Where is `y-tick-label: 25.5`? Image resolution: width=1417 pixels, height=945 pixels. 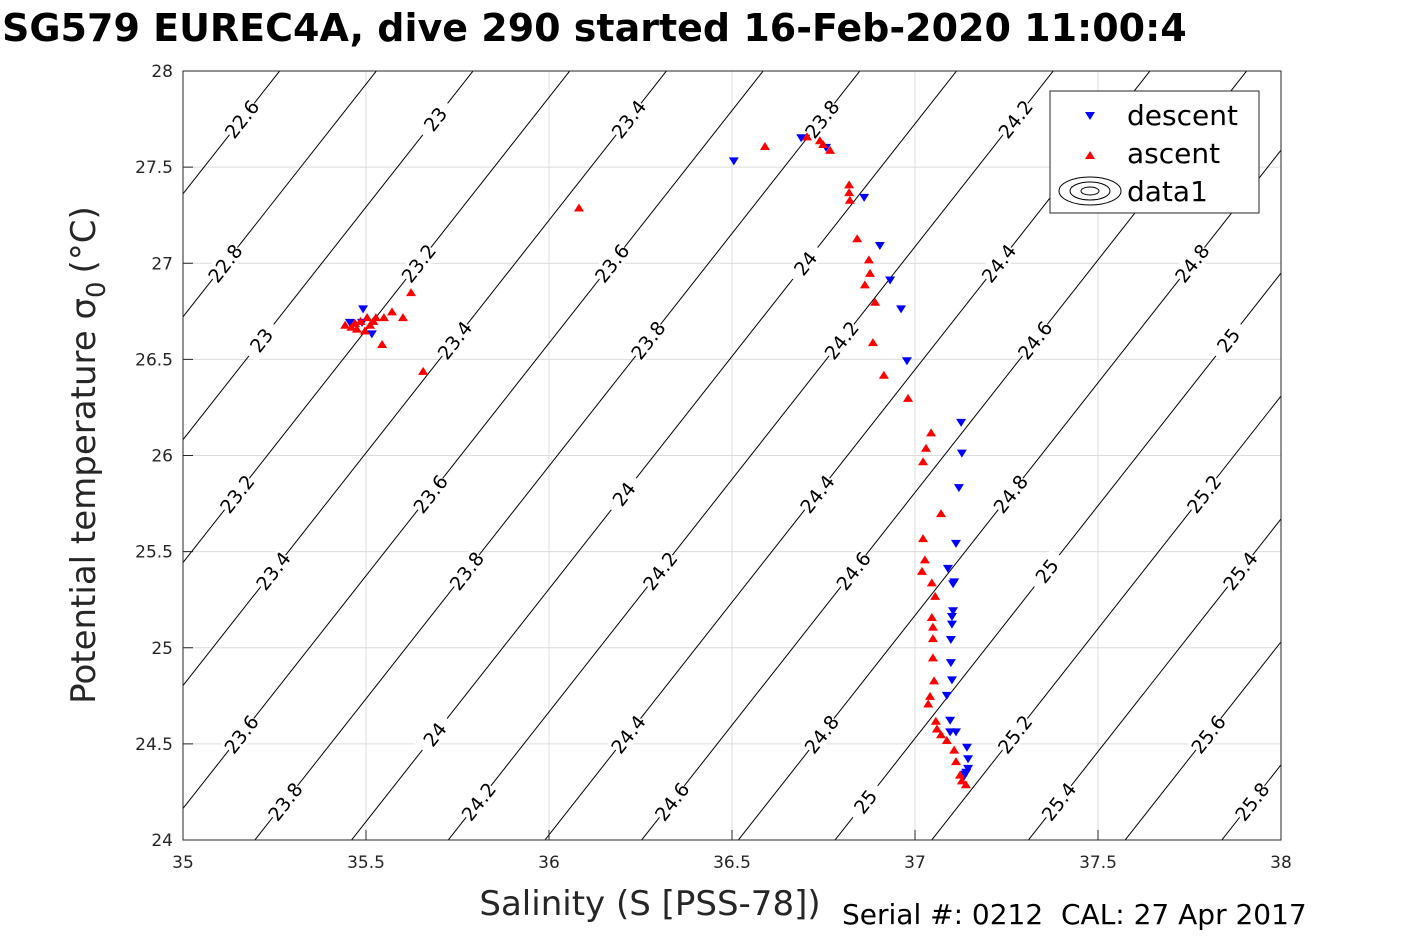
y-tick-label: 25.5 is located at coordinates (154, 553).